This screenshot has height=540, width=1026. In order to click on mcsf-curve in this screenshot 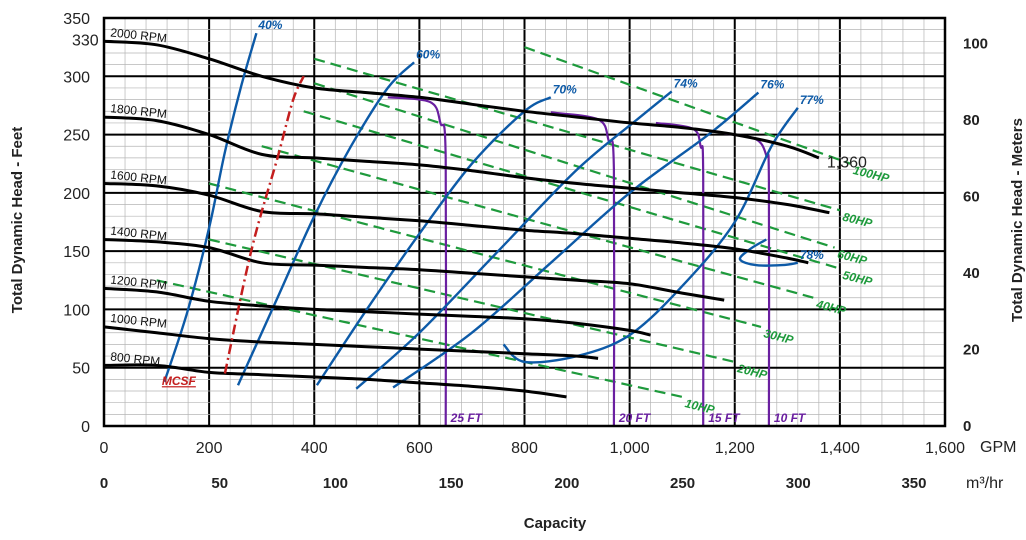, I will do `click(264, 224)`.